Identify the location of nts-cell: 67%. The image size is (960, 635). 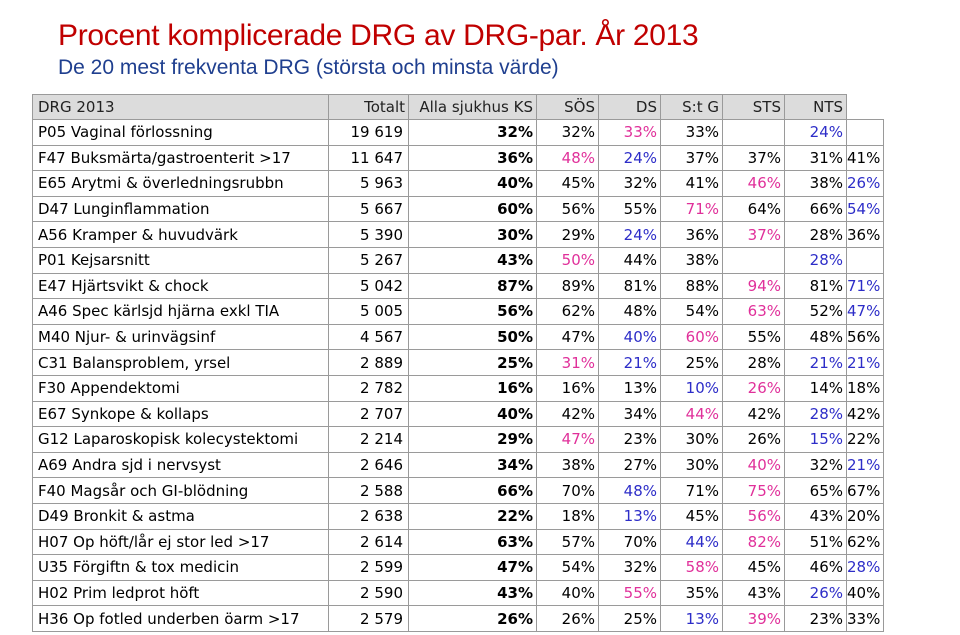
(865, 490).